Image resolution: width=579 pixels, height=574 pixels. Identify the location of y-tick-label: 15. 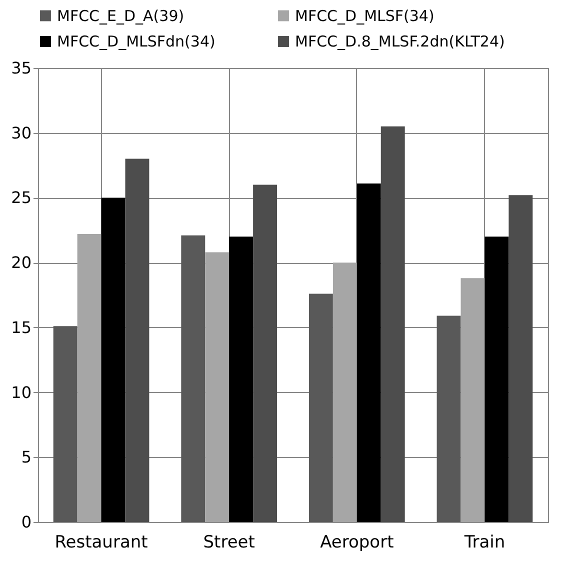
(21, 327).